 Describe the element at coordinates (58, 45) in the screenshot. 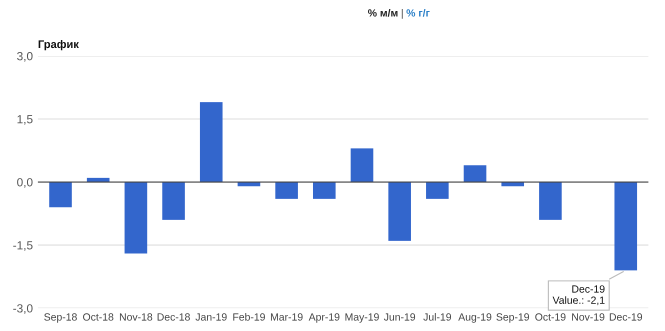

I see `chart-title: График` at that location.